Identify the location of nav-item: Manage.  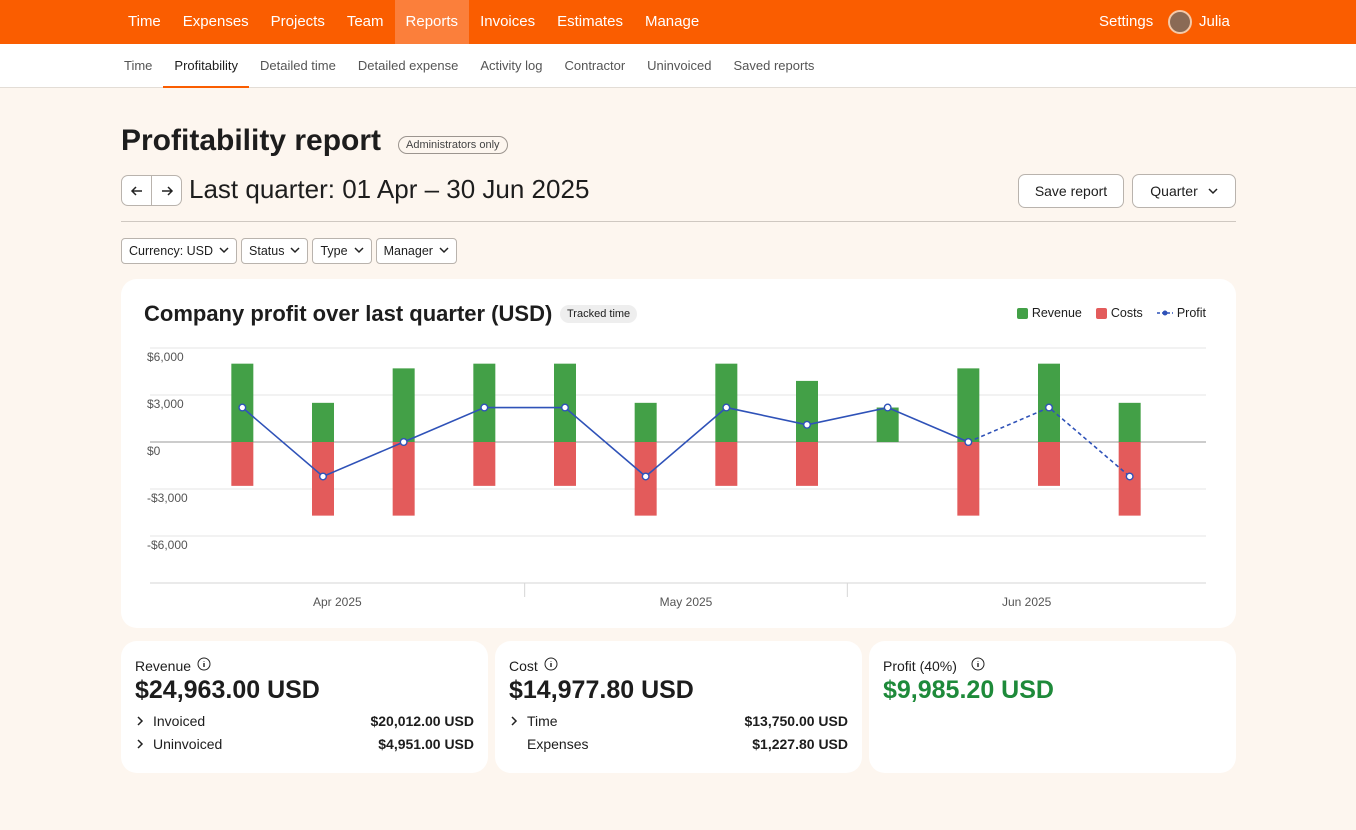
(672, 21).